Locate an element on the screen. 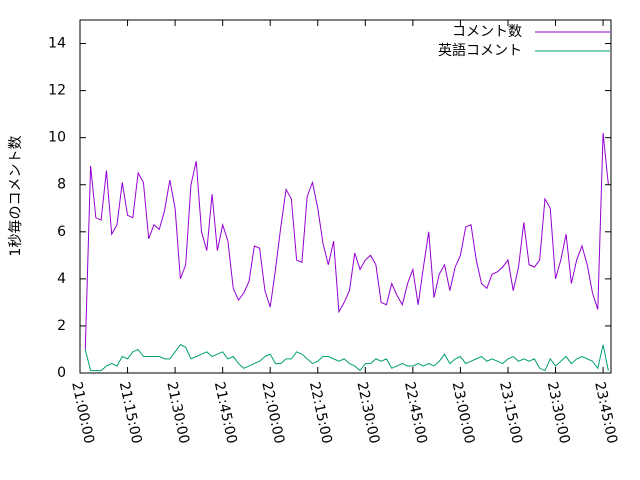 The image size is (640, 480). y-axis-label: 1秒毎のコメント数 is located at coordinates (16, 196).